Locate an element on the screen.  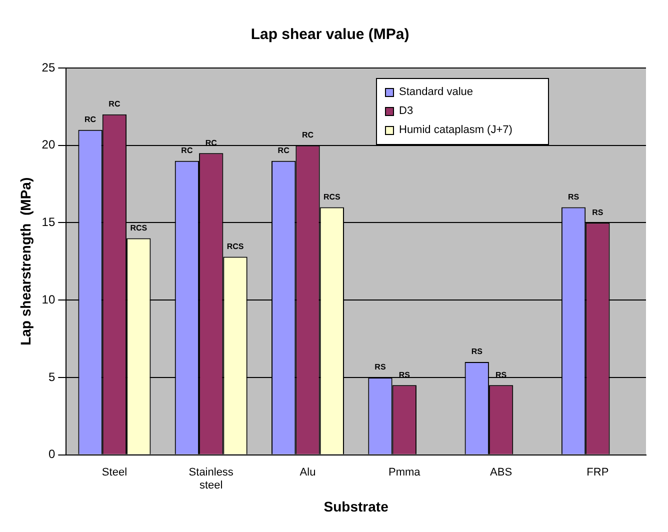
x-tick-label: Steel is located at coordinates (115, 472).